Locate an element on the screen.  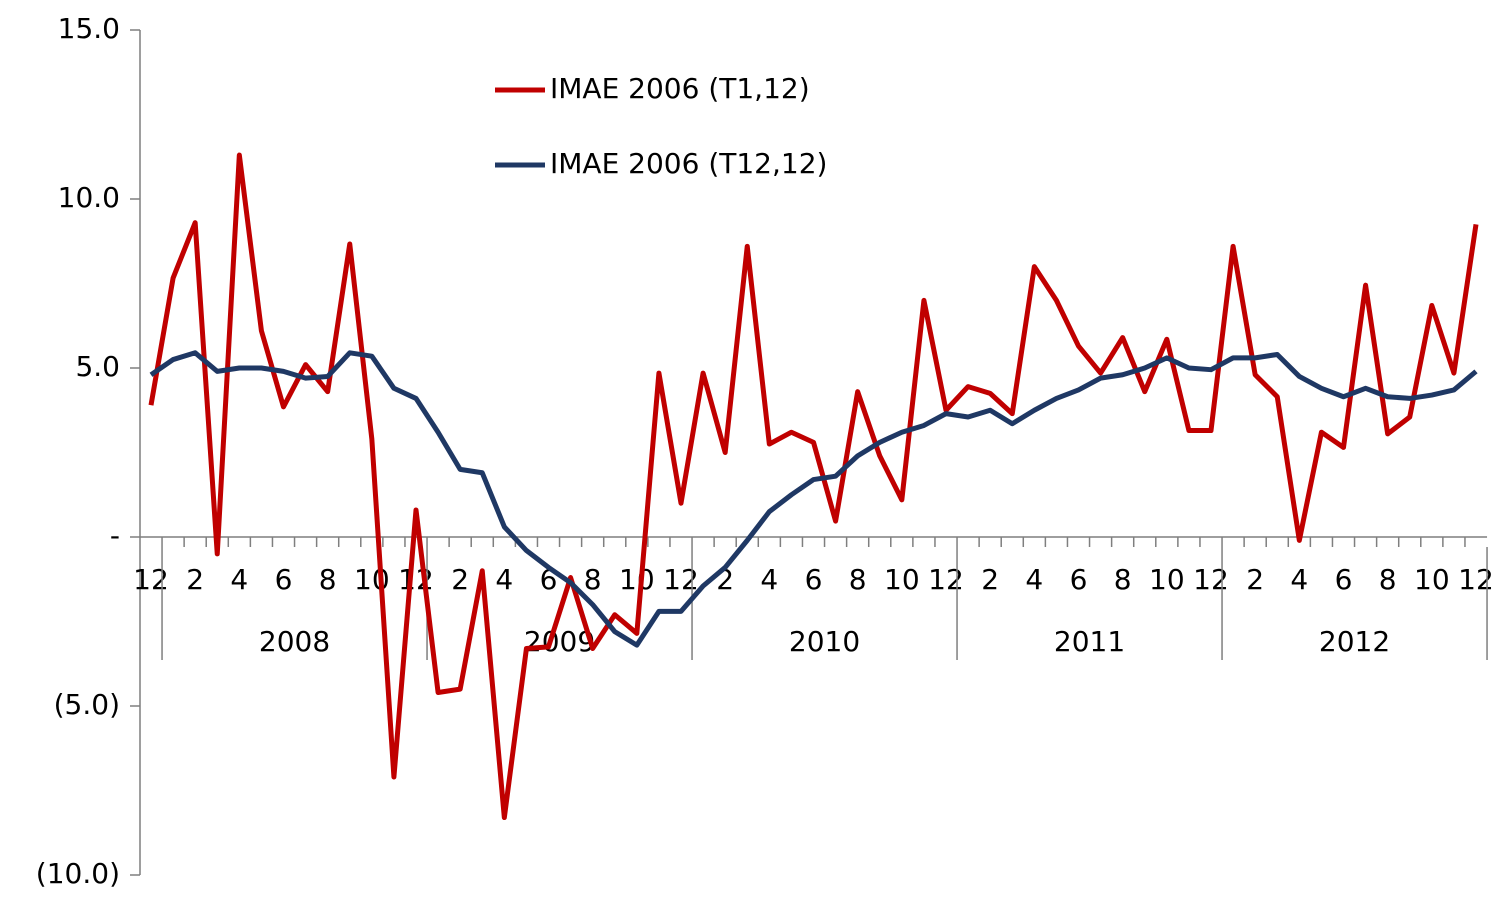
group-label: 2010 is located at coordinates (824, 641).